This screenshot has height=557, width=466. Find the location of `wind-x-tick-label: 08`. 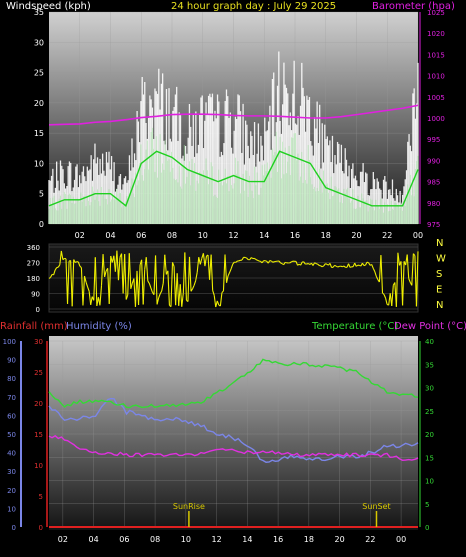

wind-x-tick-label: 08 is located at coordinates (172, 235).